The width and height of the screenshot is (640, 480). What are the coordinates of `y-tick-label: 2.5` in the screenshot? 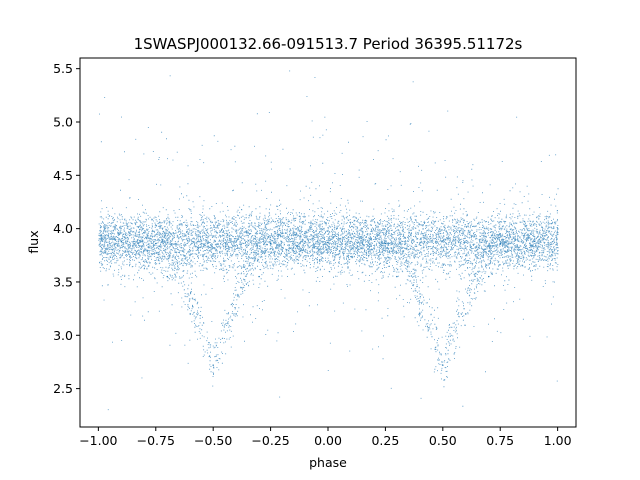 It's located at (63, 388).